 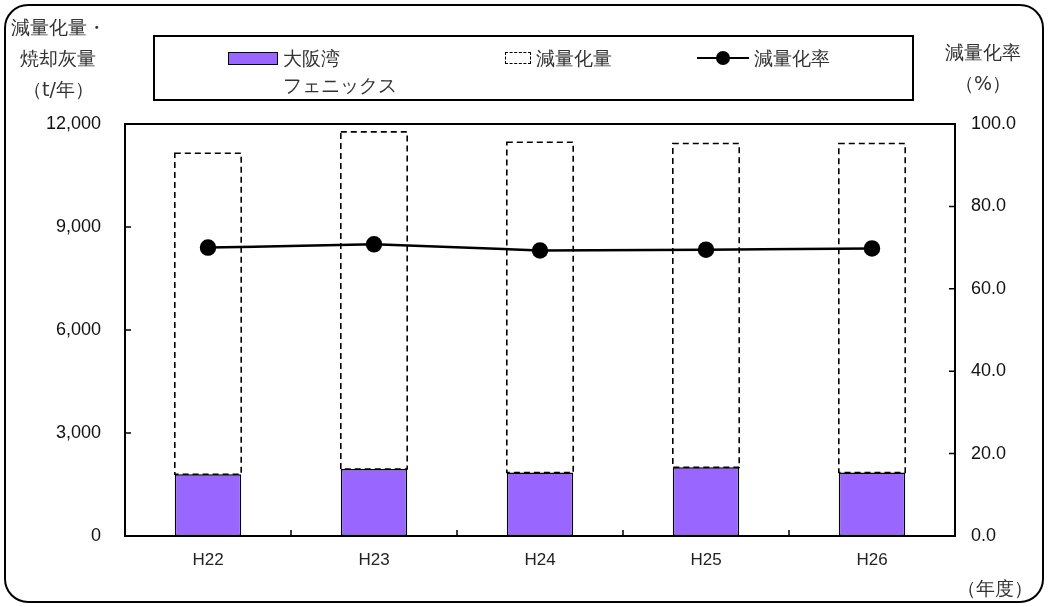 What do you see at coordinates (983, 68) in the screenshot?
I see `y2-axis-title: 減量化率（%）` at bounding box center [983, 68].